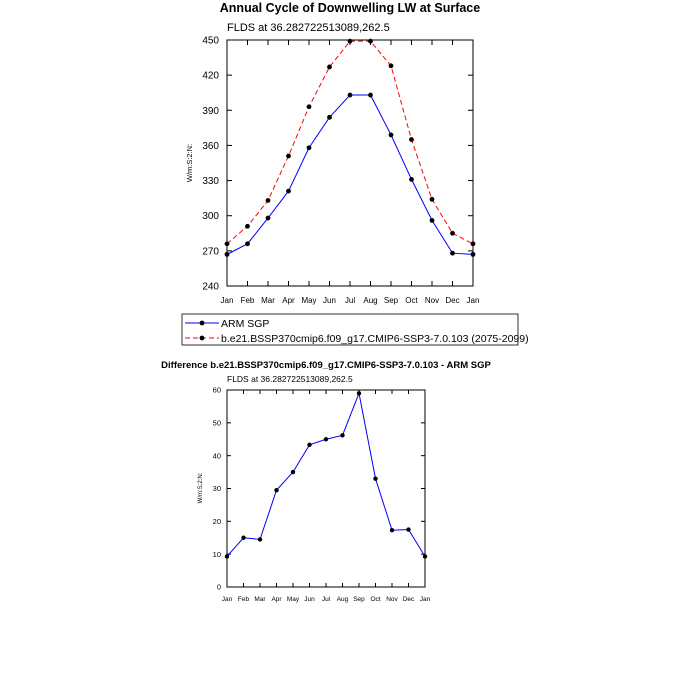 This screenshot has height=700, width=700. What do you see at coordinates (329, 300) in the screenshot?
I see `chart1-xtick-label: Jun` at bounding box center [329, 300].